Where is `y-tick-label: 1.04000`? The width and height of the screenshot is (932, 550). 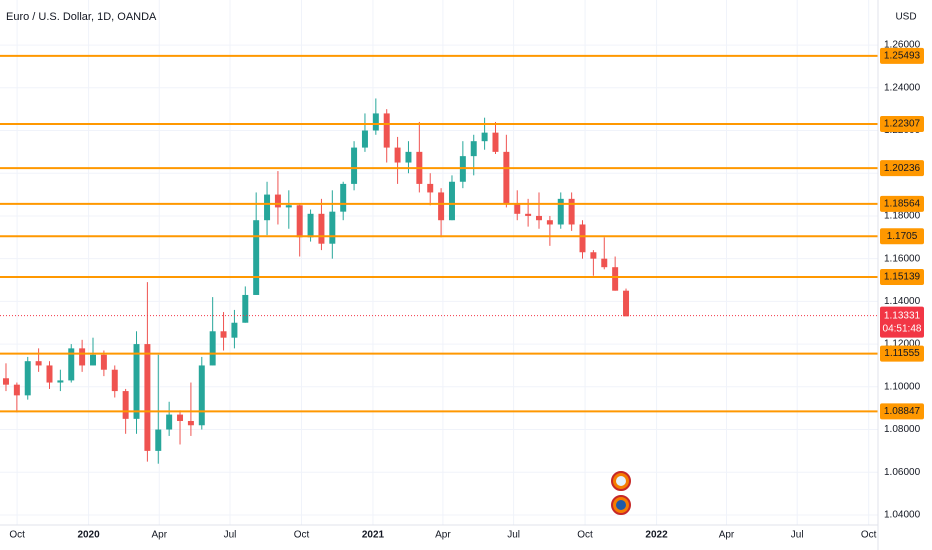
y-tick-label: 1.04000 is located at coordinates (902, 515).